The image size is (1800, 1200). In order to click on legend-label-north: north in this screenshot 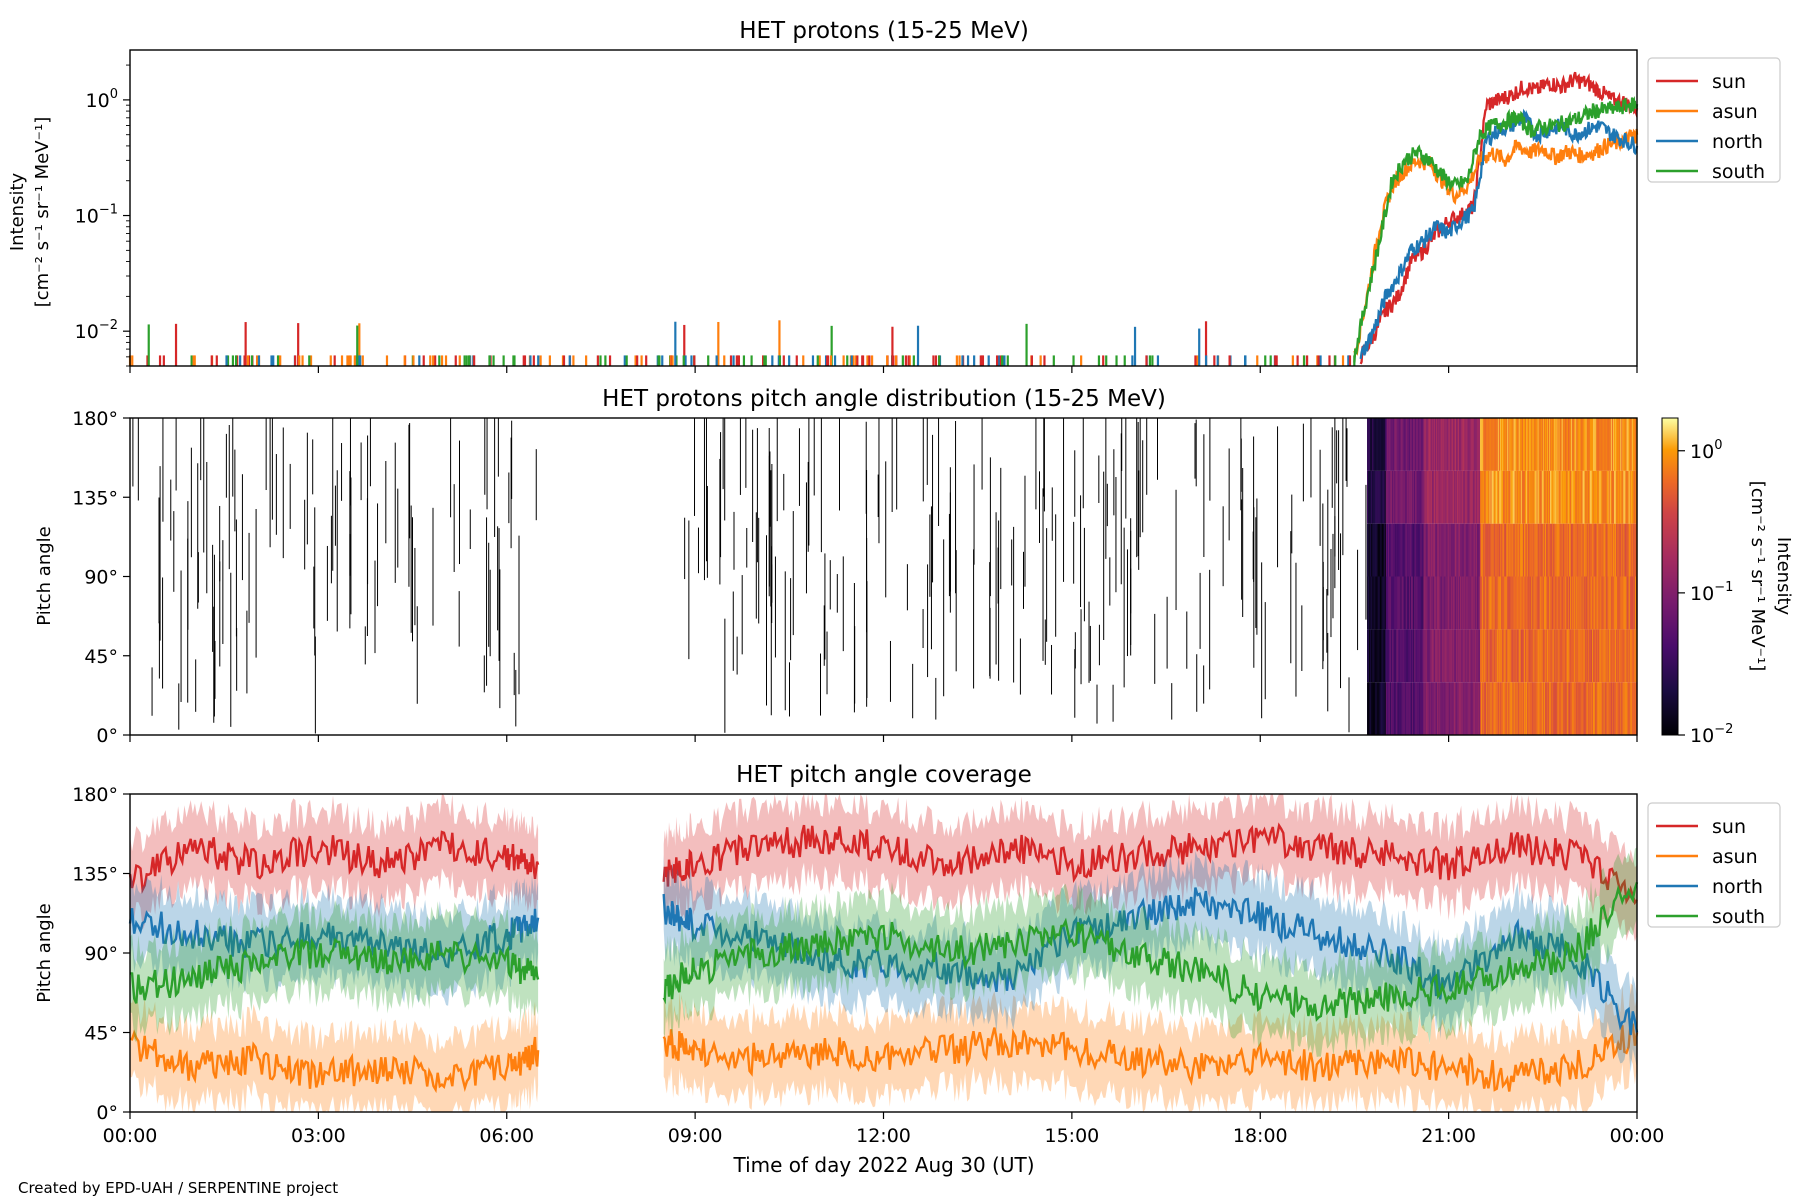, I will do `click(1737, 142)`.